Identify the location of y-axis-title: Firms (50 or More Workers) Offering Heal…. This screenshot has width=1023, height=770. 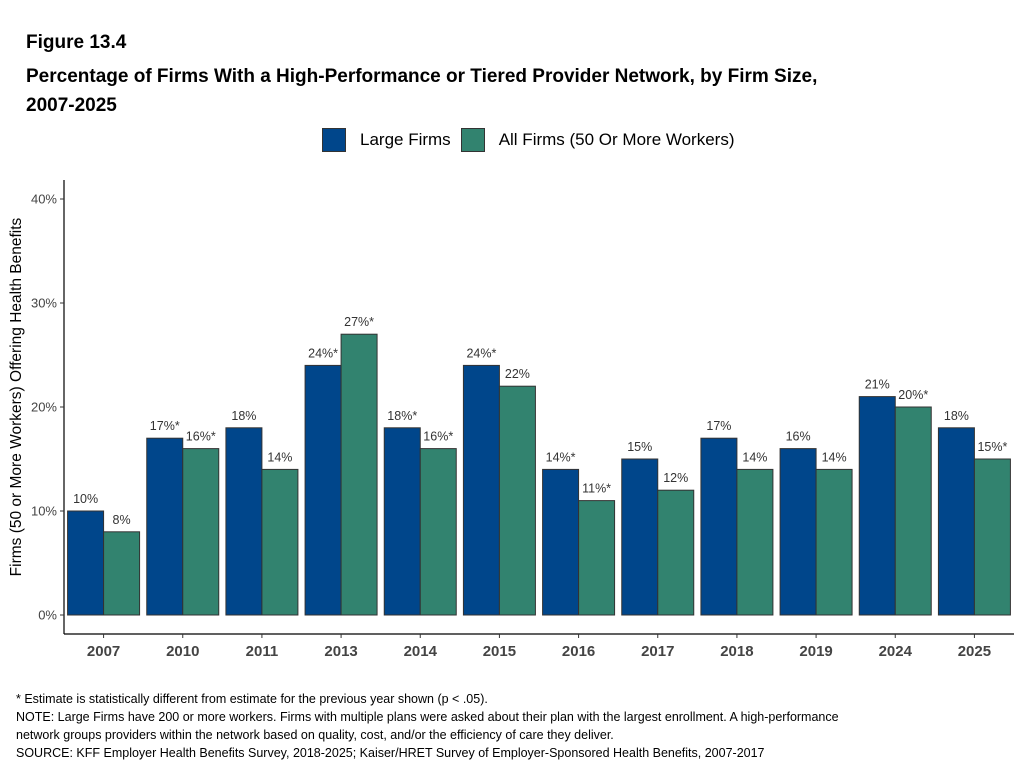
(16, 396).